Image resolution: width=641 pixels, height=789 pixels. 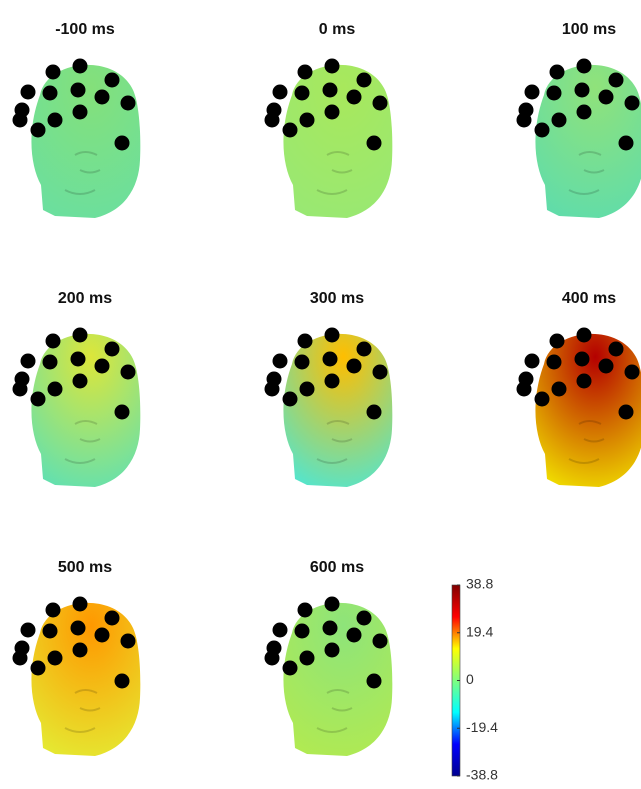 What do you see at coordinates (482, 727) in the screenshot?
I see `colorbar-tick-label: -19.4` at bounding box center [482, 727].